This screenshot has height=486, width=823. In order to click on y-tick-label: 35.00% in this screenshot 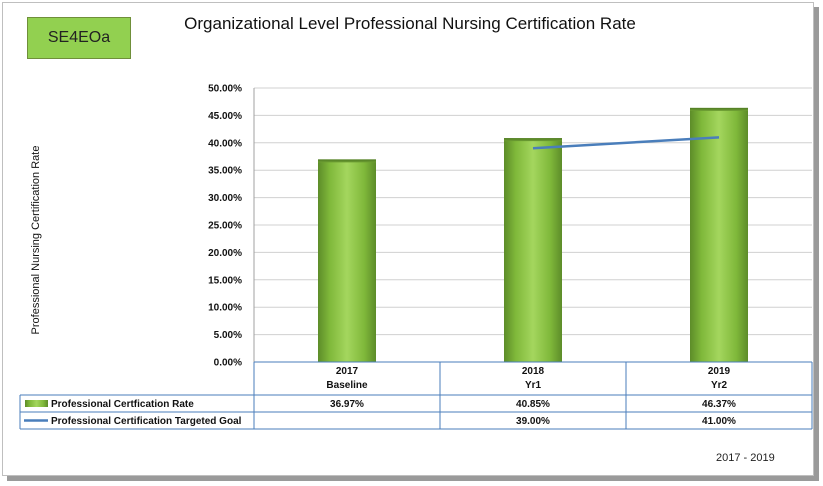, I will do `click(225, 171)`.